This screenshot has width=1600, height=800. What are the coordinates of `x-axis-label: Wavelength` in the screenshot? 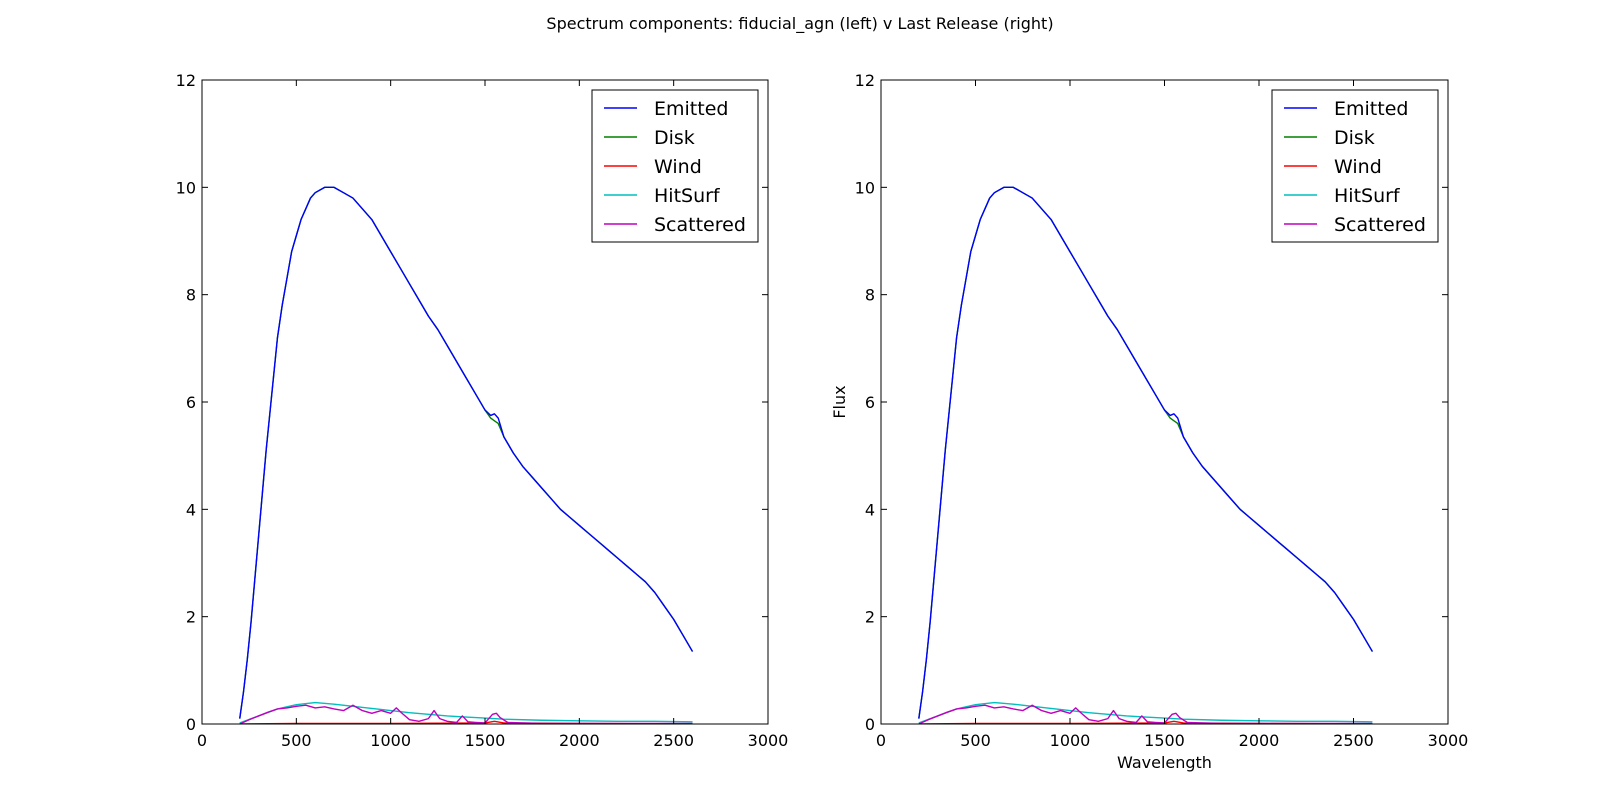 It's located at (1164, 762).